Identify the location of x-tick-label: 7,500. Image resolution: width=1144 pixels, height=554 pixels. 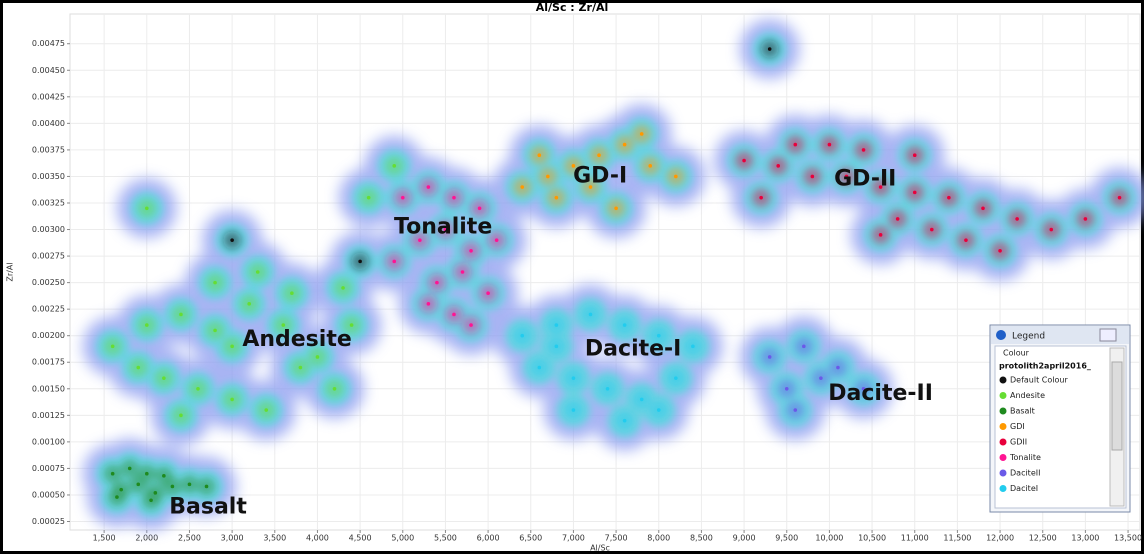
(616, 538).